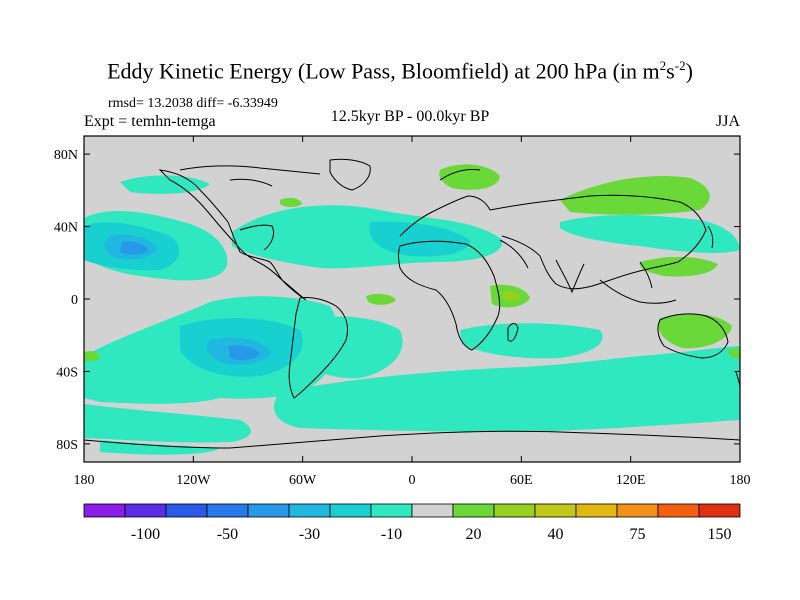  I want to click on coastline-greenland, so click(350, 174).